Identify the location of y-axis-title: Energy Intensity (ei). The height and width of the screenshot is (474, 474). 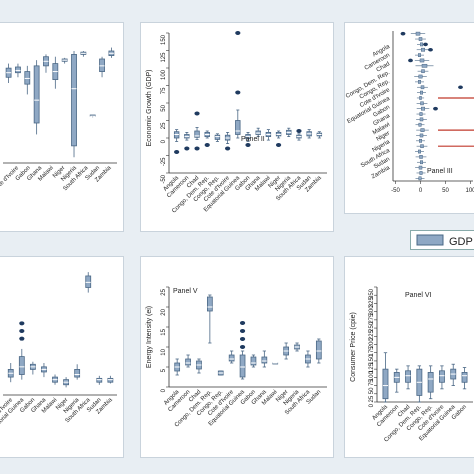
(149, 337).